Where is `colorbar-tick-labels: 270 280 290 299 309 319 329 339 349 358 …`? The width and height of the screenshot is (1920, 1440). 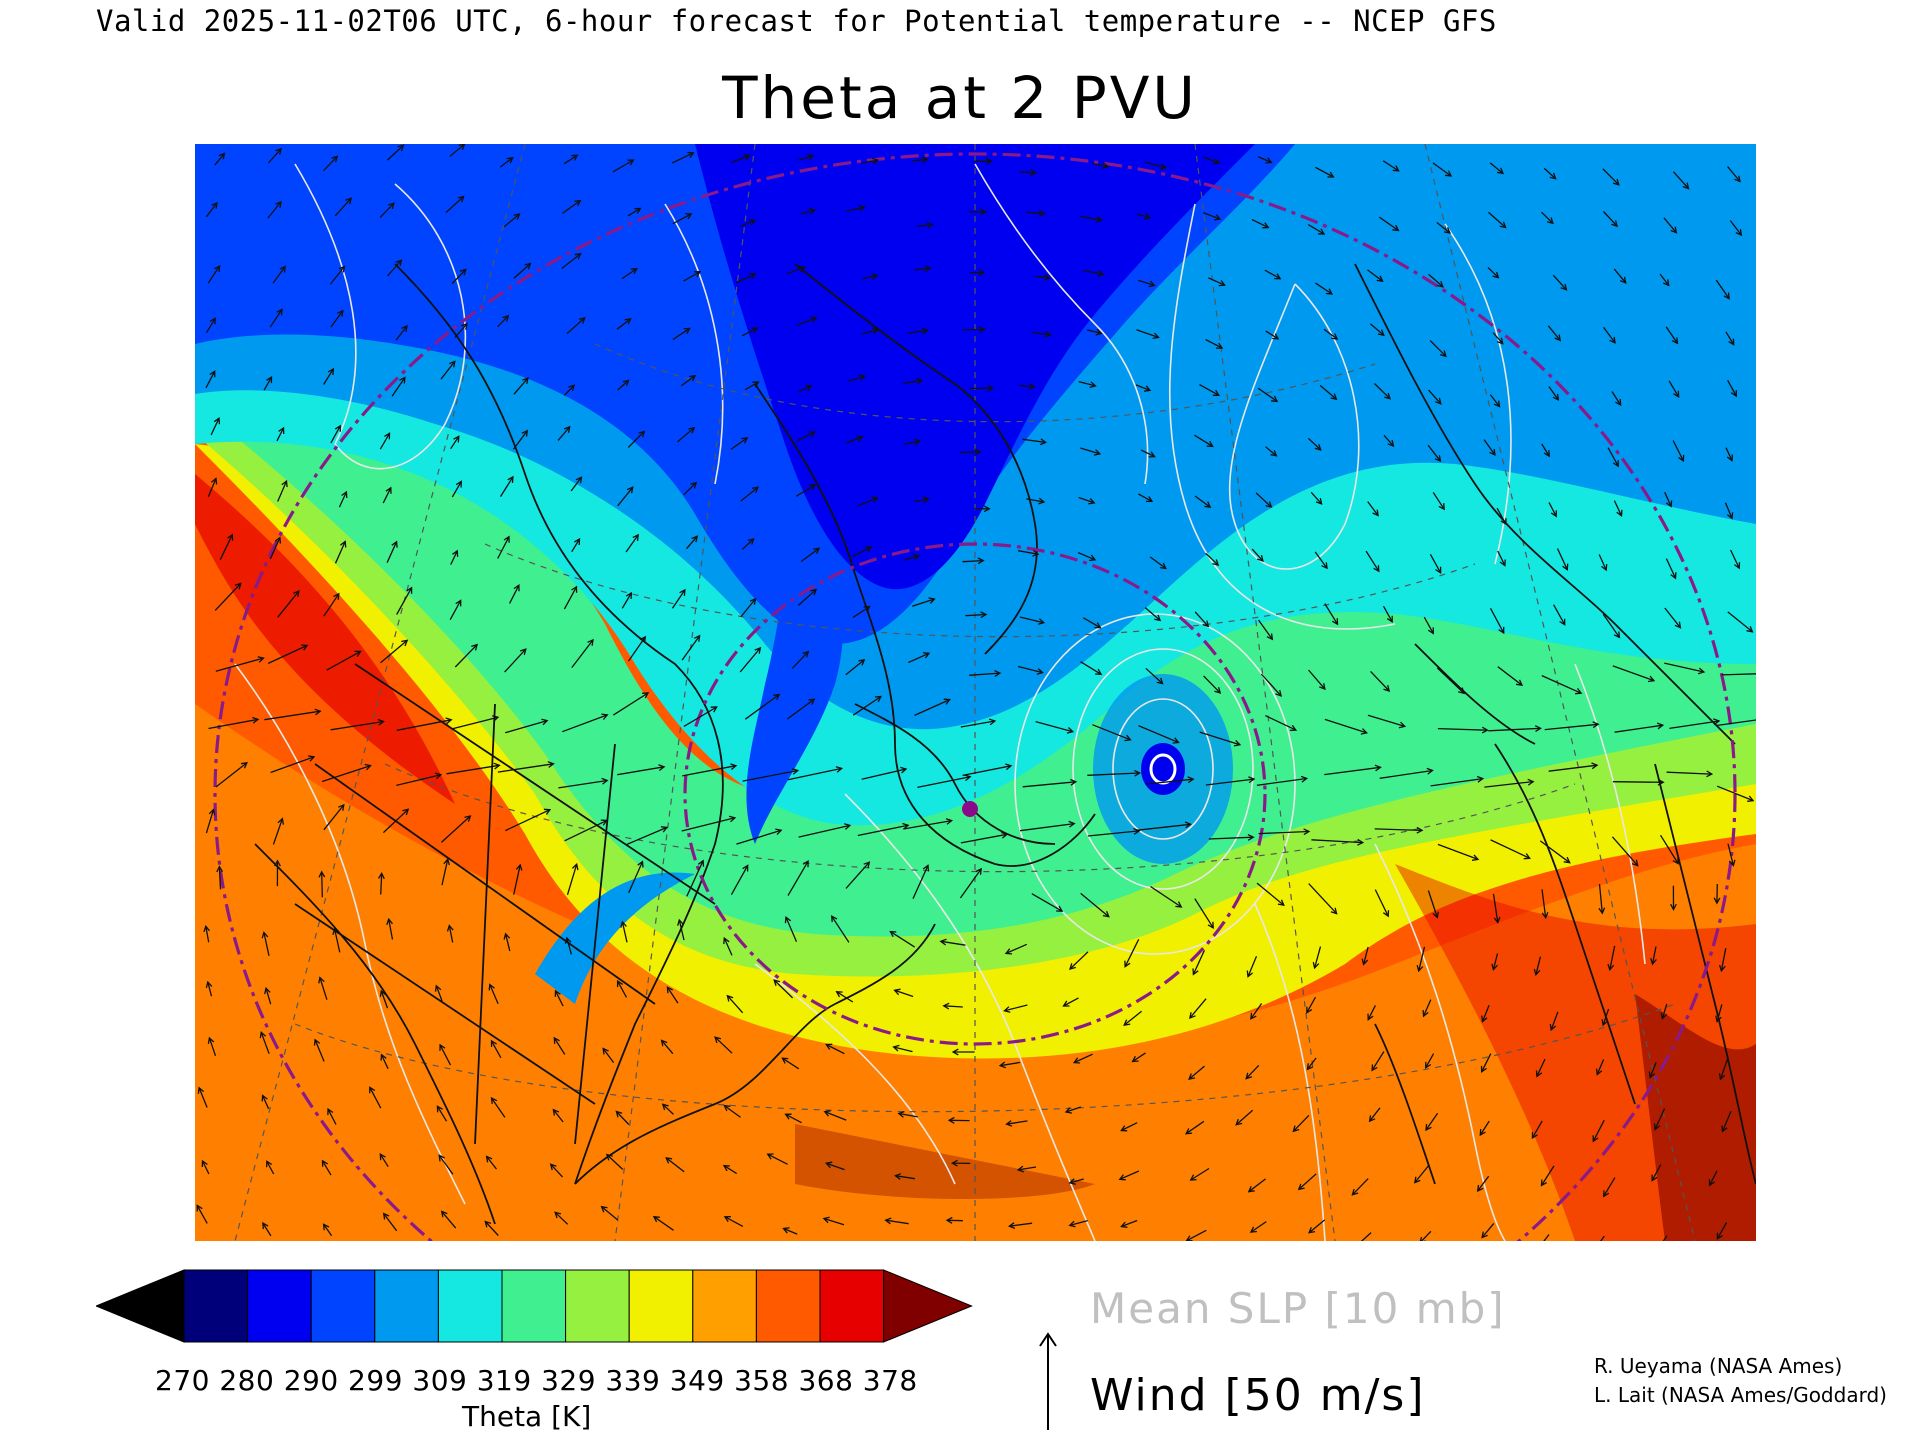 colorbar-tick-labels: 270 280 290 299 309 319 329 339 349 358 … is located at coordinates (536, 1380).